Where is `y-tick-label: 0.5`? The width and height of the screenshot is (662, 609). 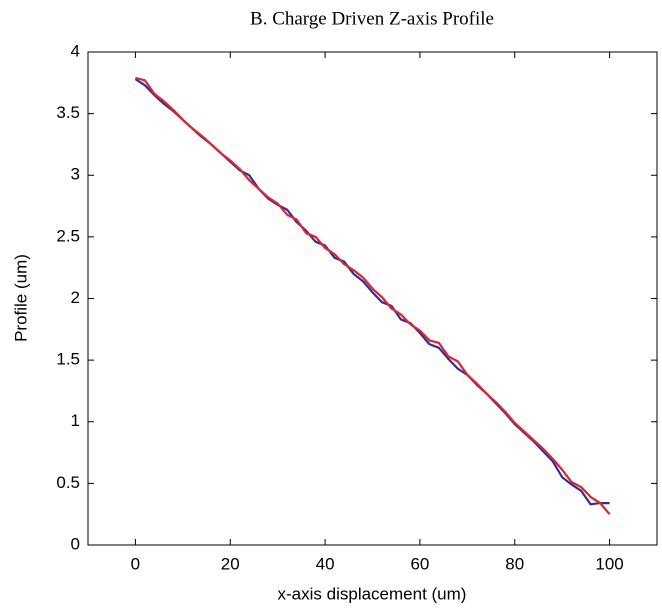
y-tick-label: 0.5 is located at coordinates (68, 482).